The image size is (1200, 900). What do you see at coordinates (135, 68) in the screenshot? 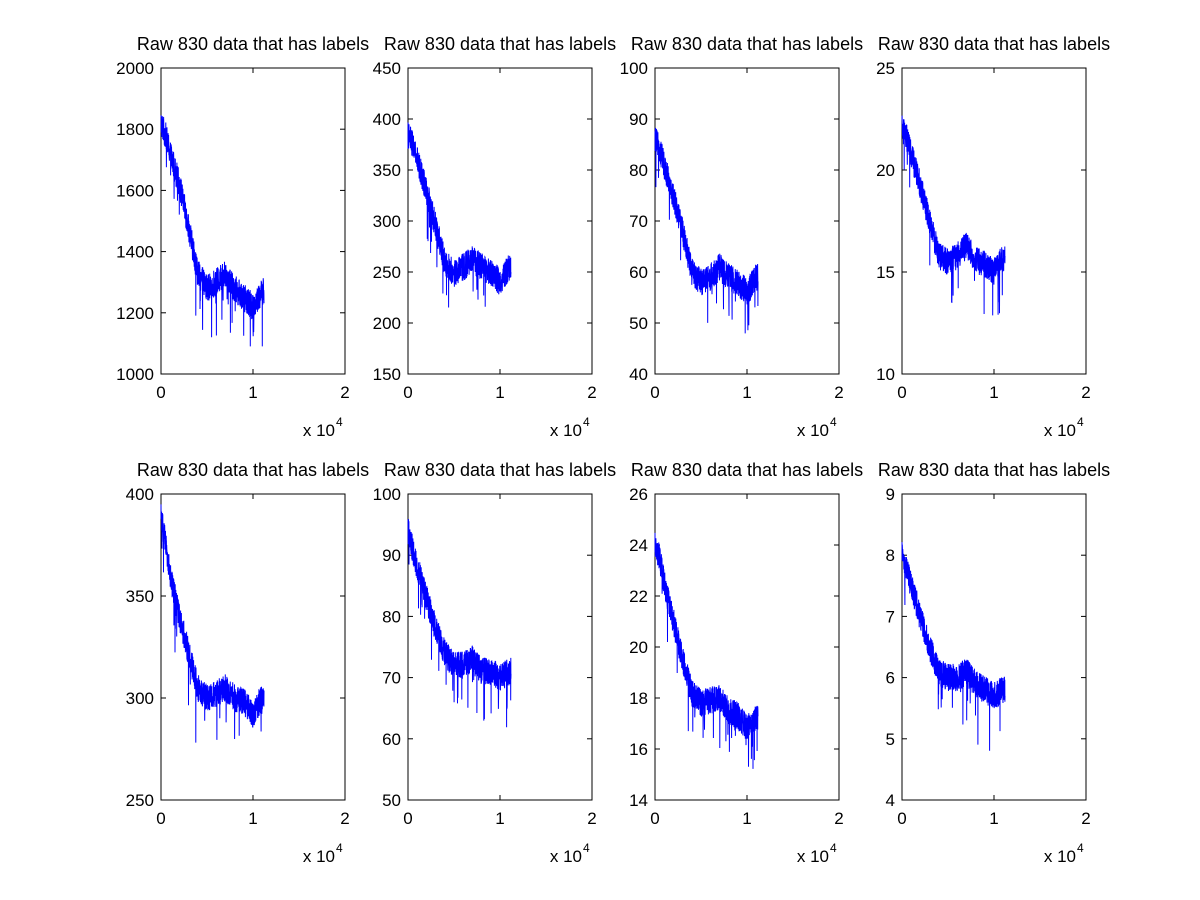
I see `y-tick-label: 2000` at bounding box center [135, 68].